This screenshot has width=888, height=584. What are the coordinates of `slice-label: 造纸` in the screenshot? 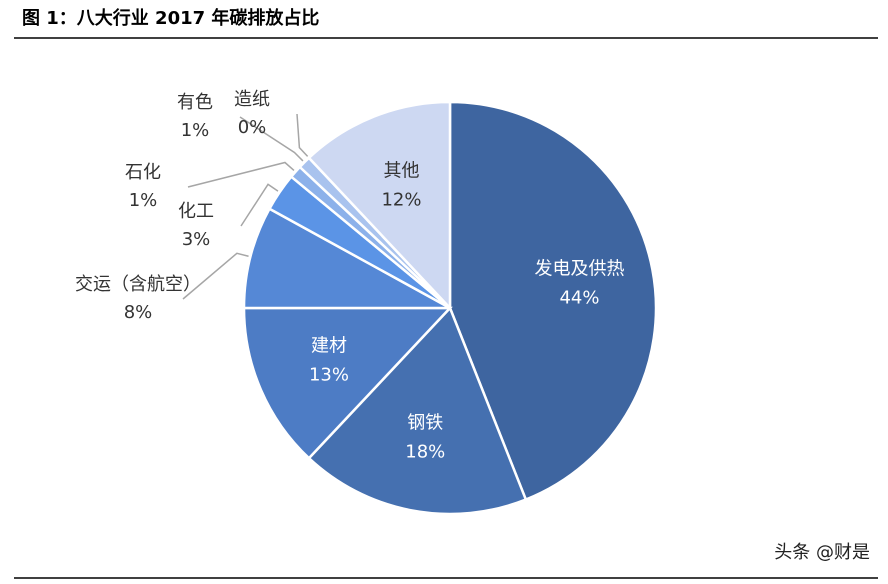 It's located at (252, 99).